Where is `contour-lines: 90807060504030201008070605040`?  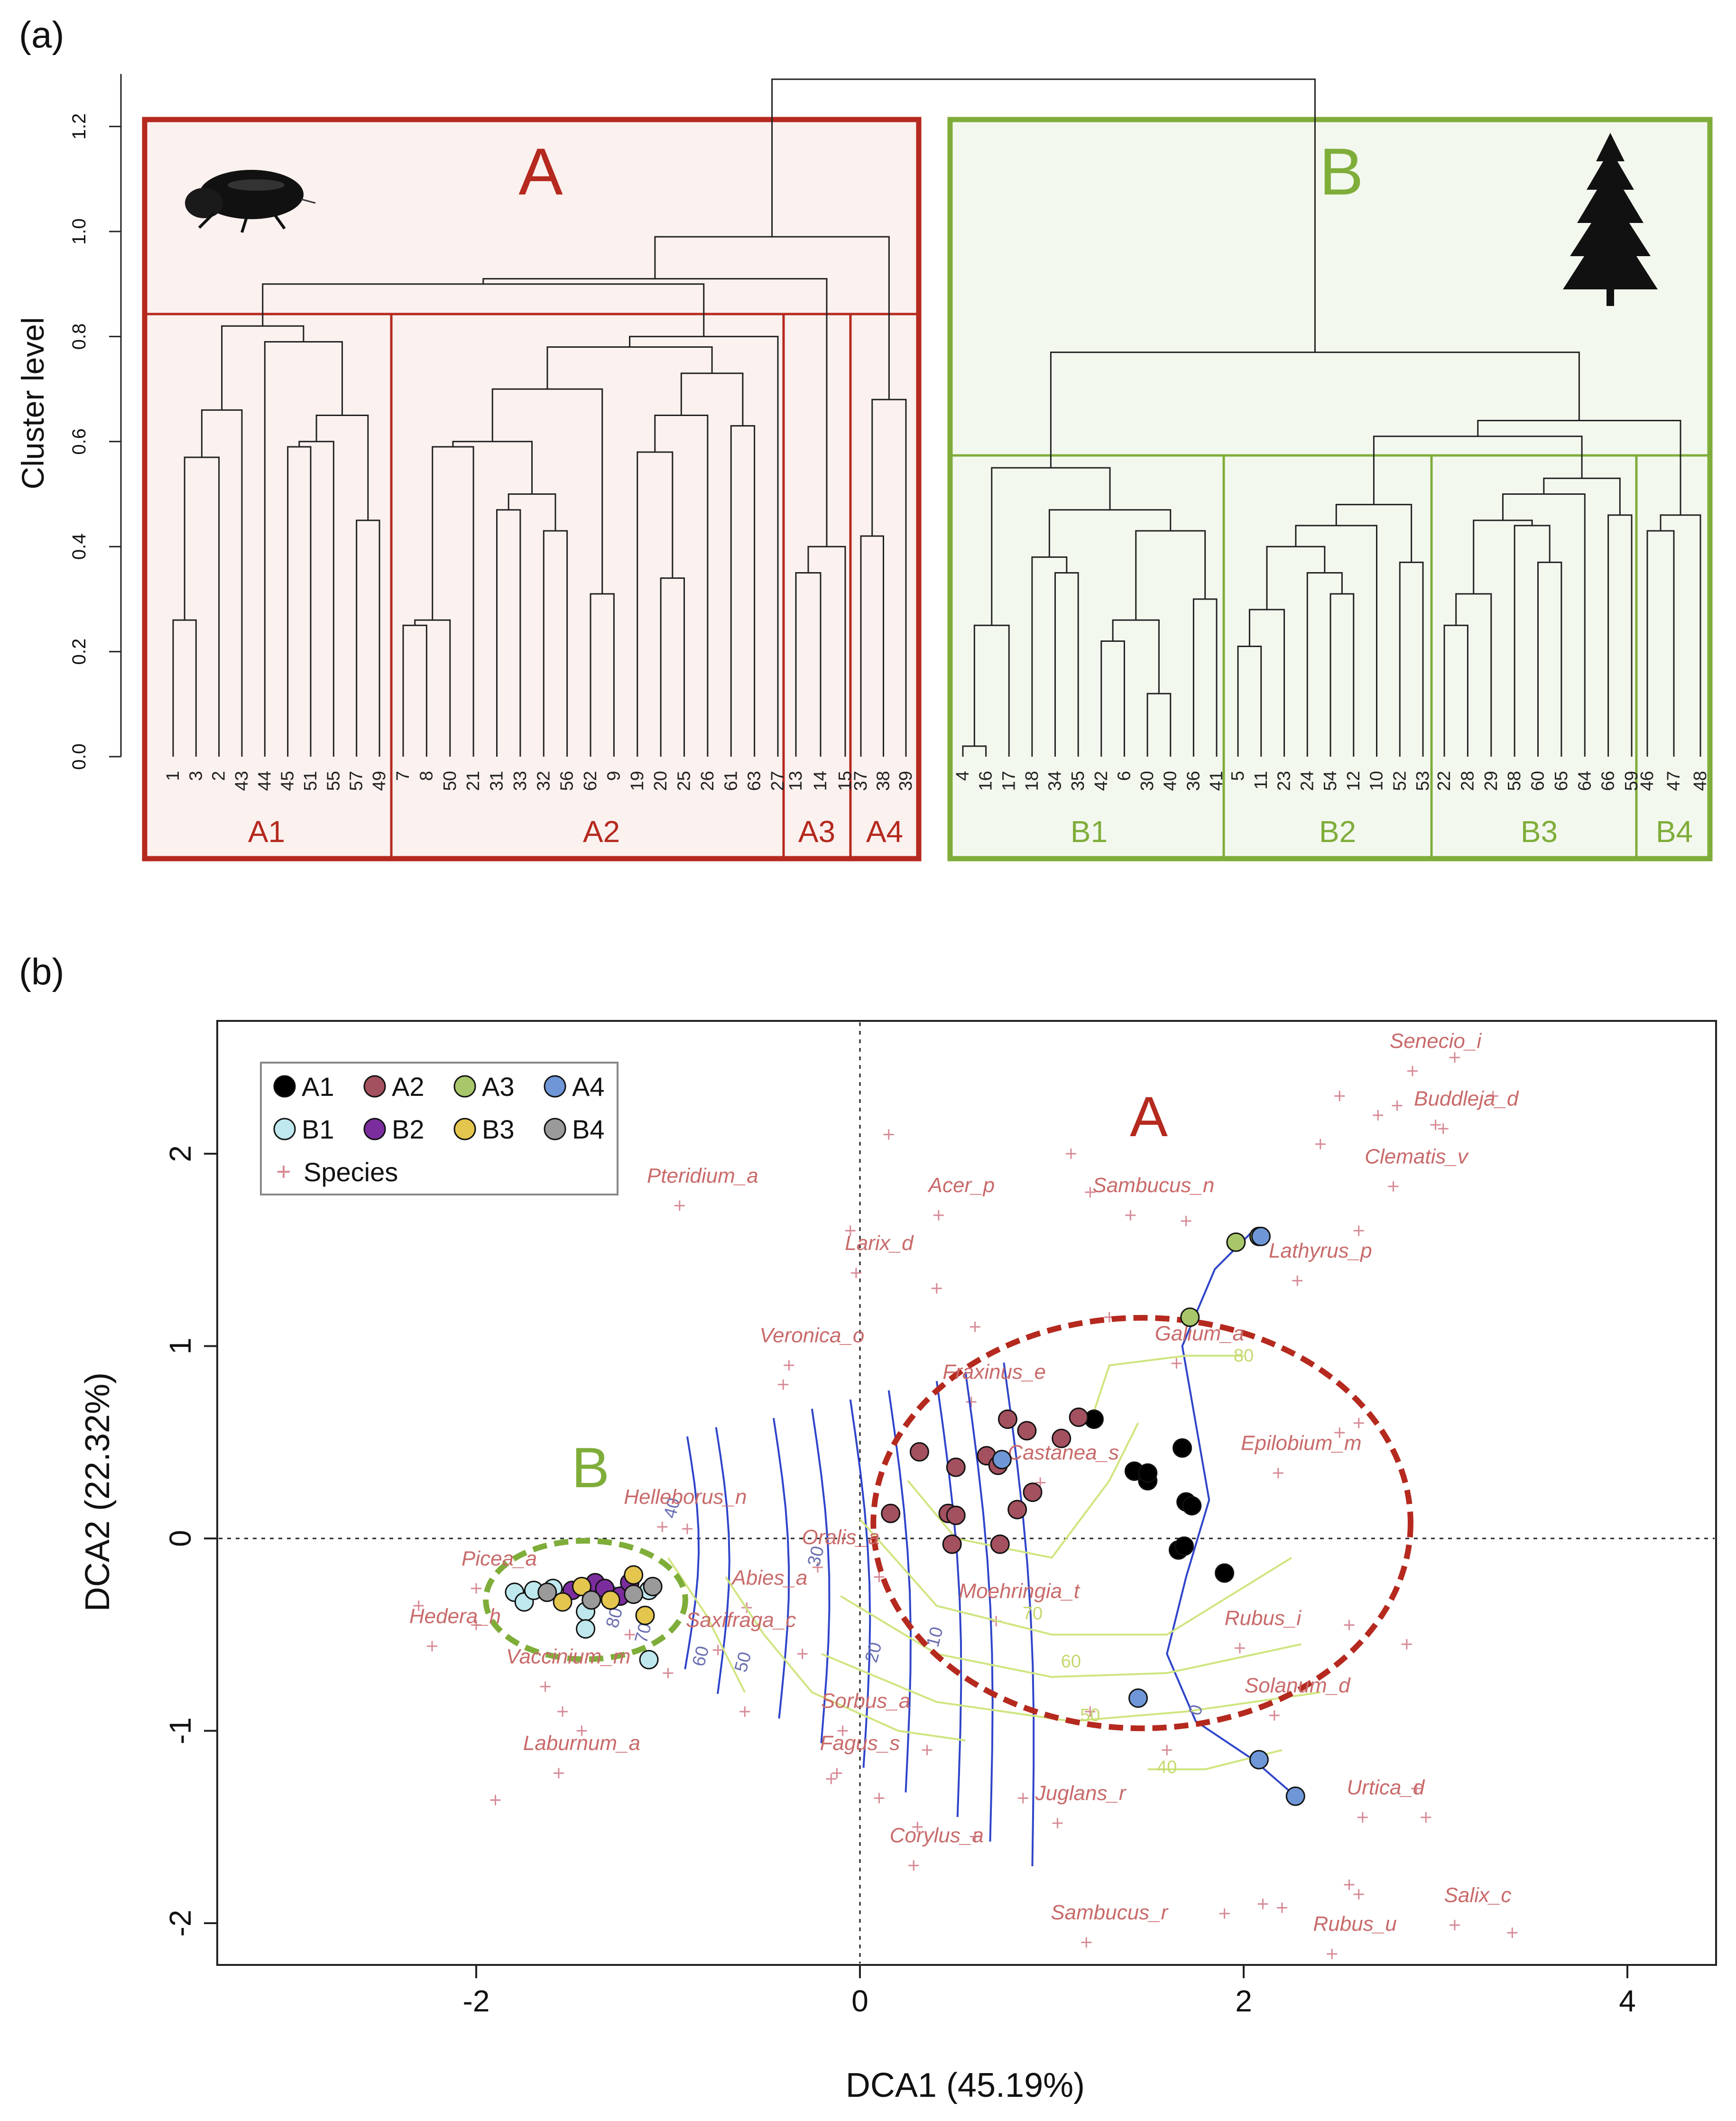 contour-lines: 90807060504030201008070605040 is located at coordinates (960, 1549).